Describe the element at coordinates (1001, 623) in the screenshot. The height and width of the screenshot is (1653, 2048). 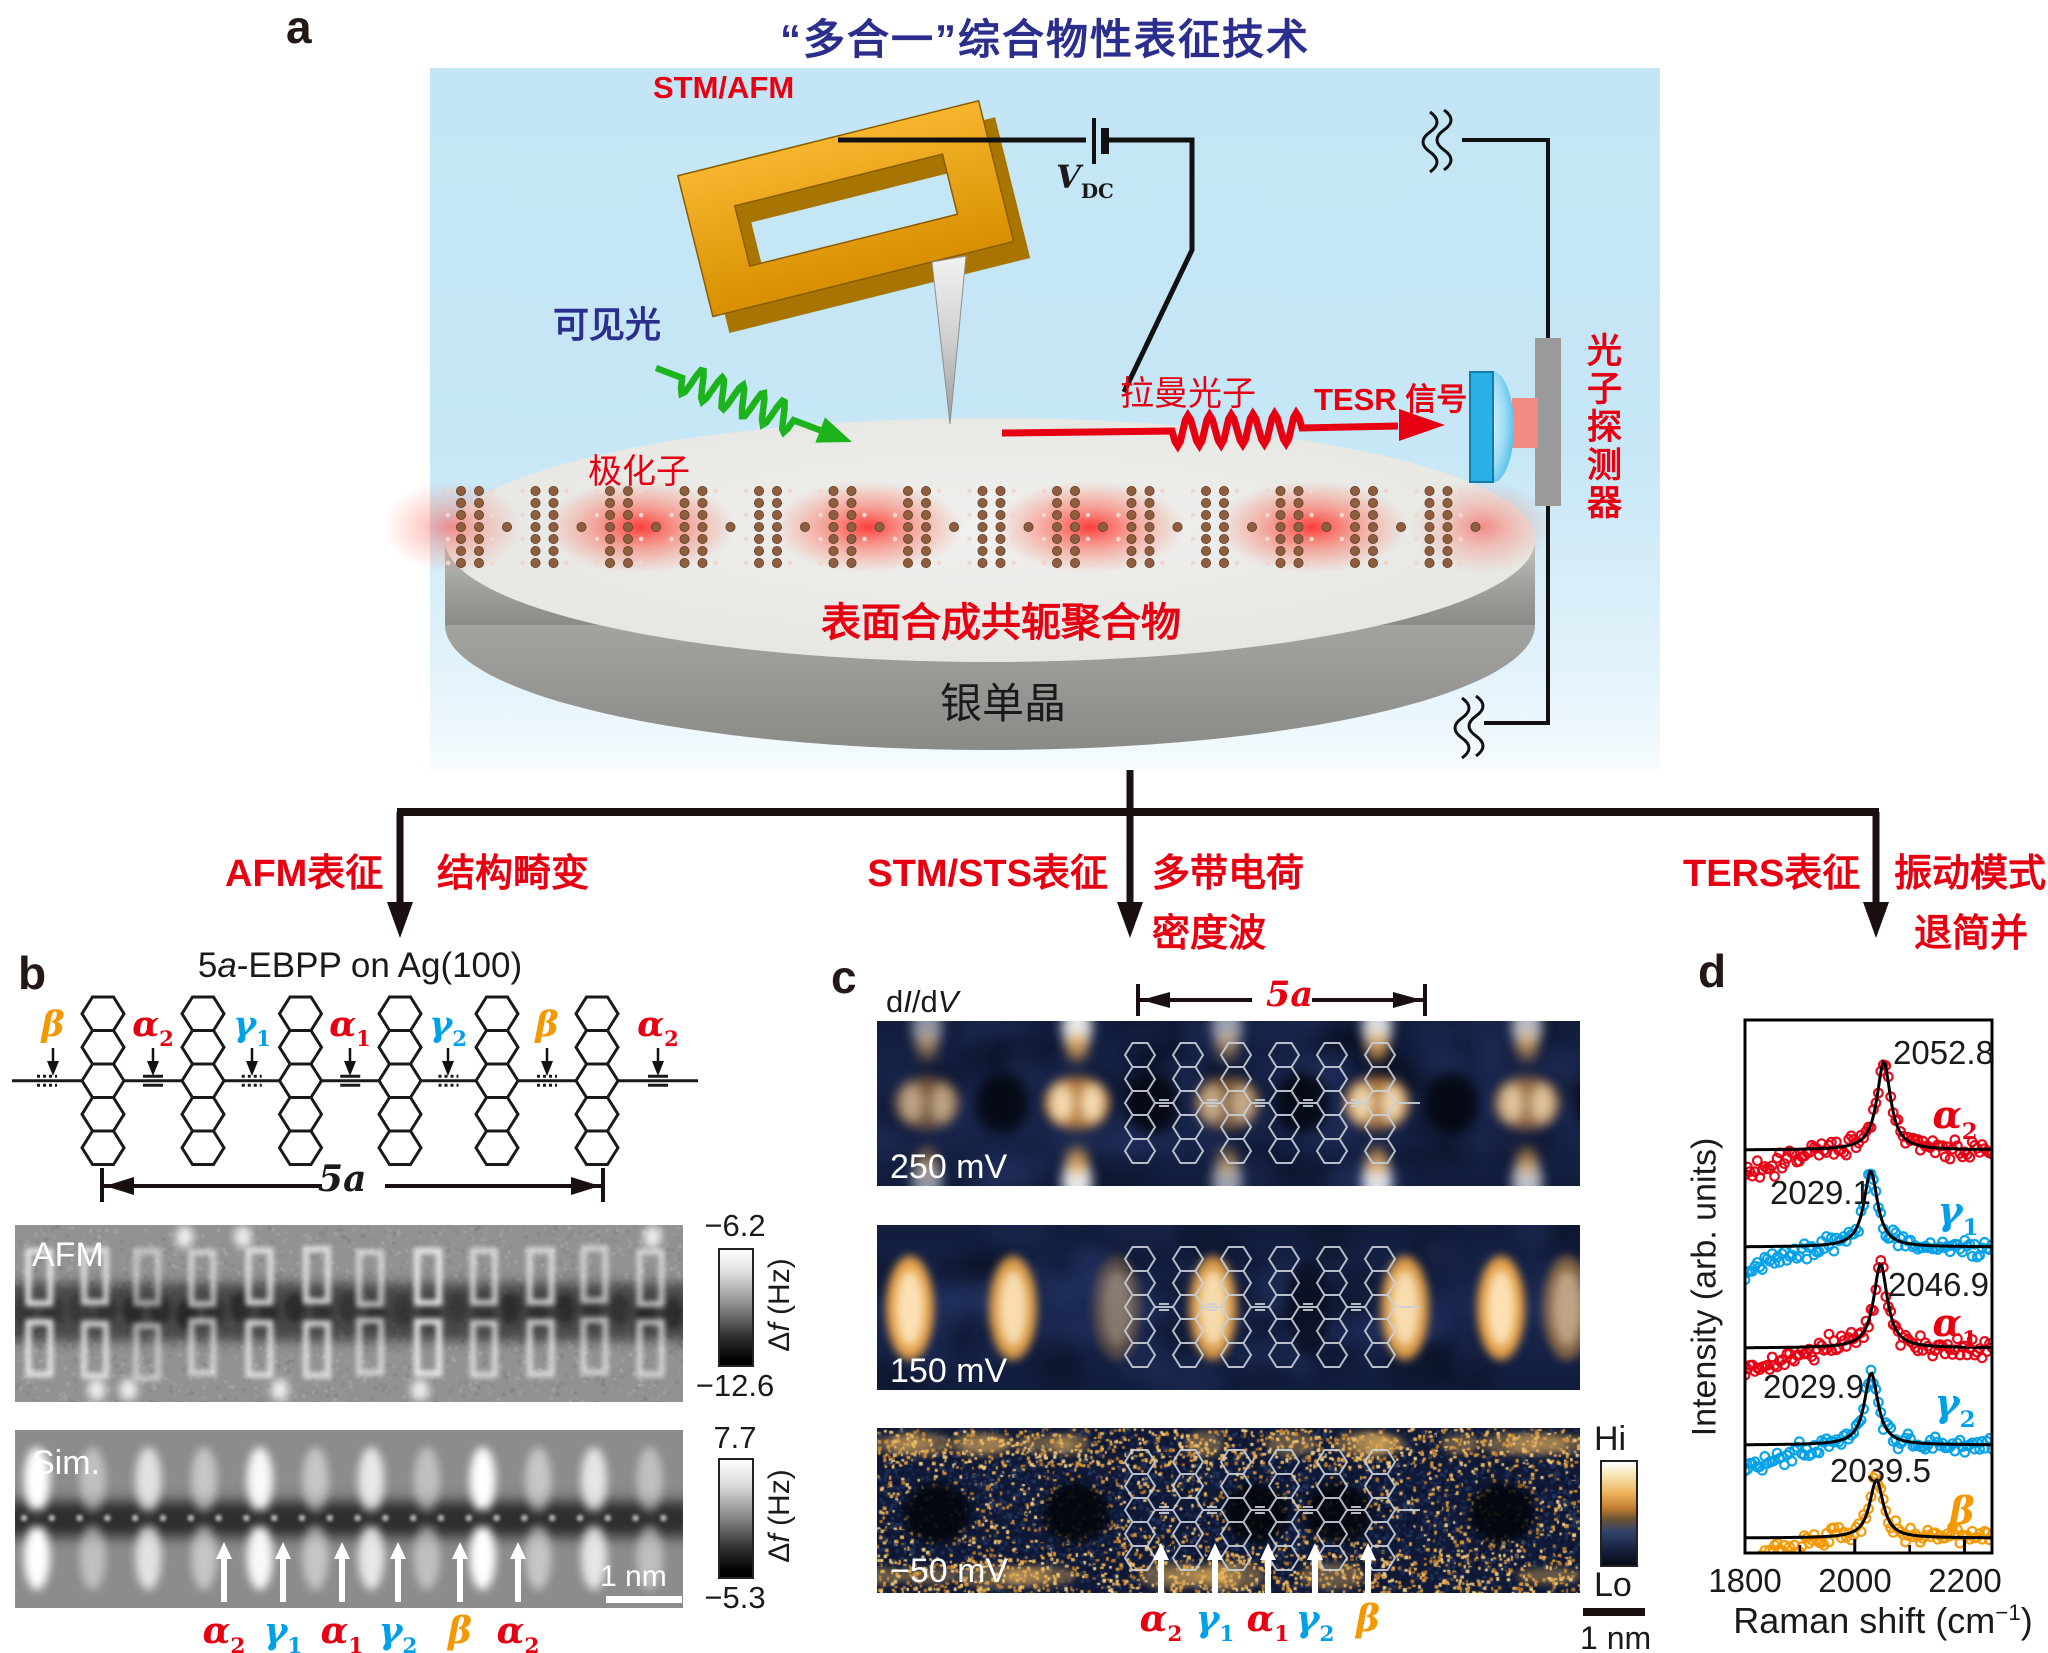
I see `polymer-label: 表面合成共轭聚合物` at that location.